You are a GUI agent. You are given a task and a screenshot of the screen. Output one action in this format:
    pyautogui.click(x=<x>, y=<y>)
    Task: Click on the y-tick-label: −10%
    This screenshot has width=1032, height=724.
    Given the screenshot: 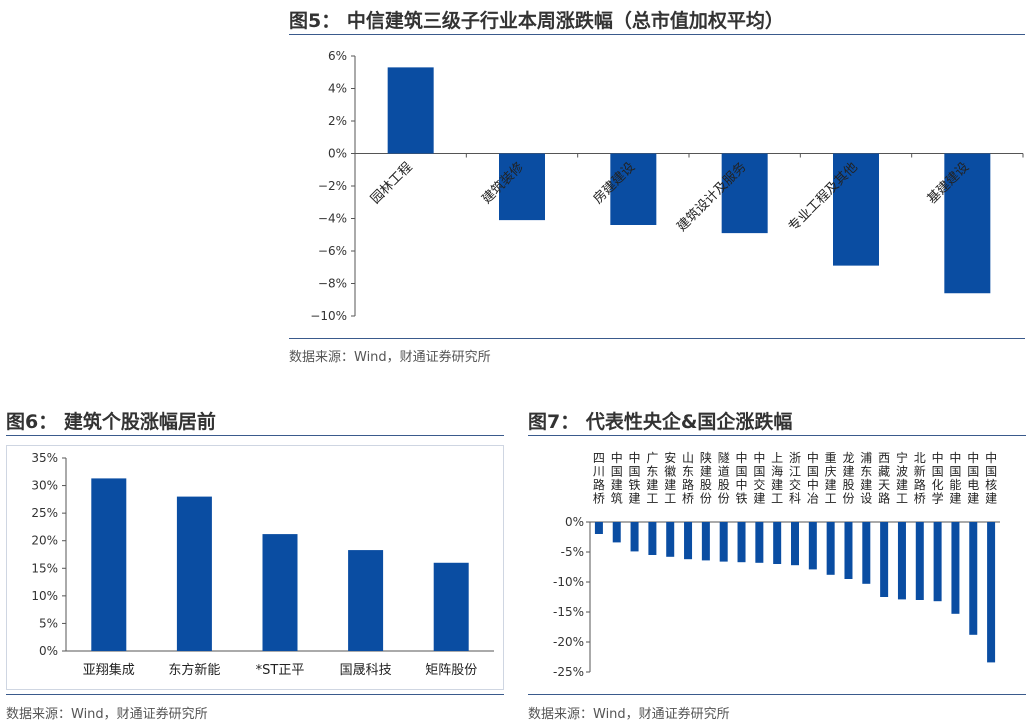 What is the action you would take?
    pyautogui.click(x=328, y=316)
    